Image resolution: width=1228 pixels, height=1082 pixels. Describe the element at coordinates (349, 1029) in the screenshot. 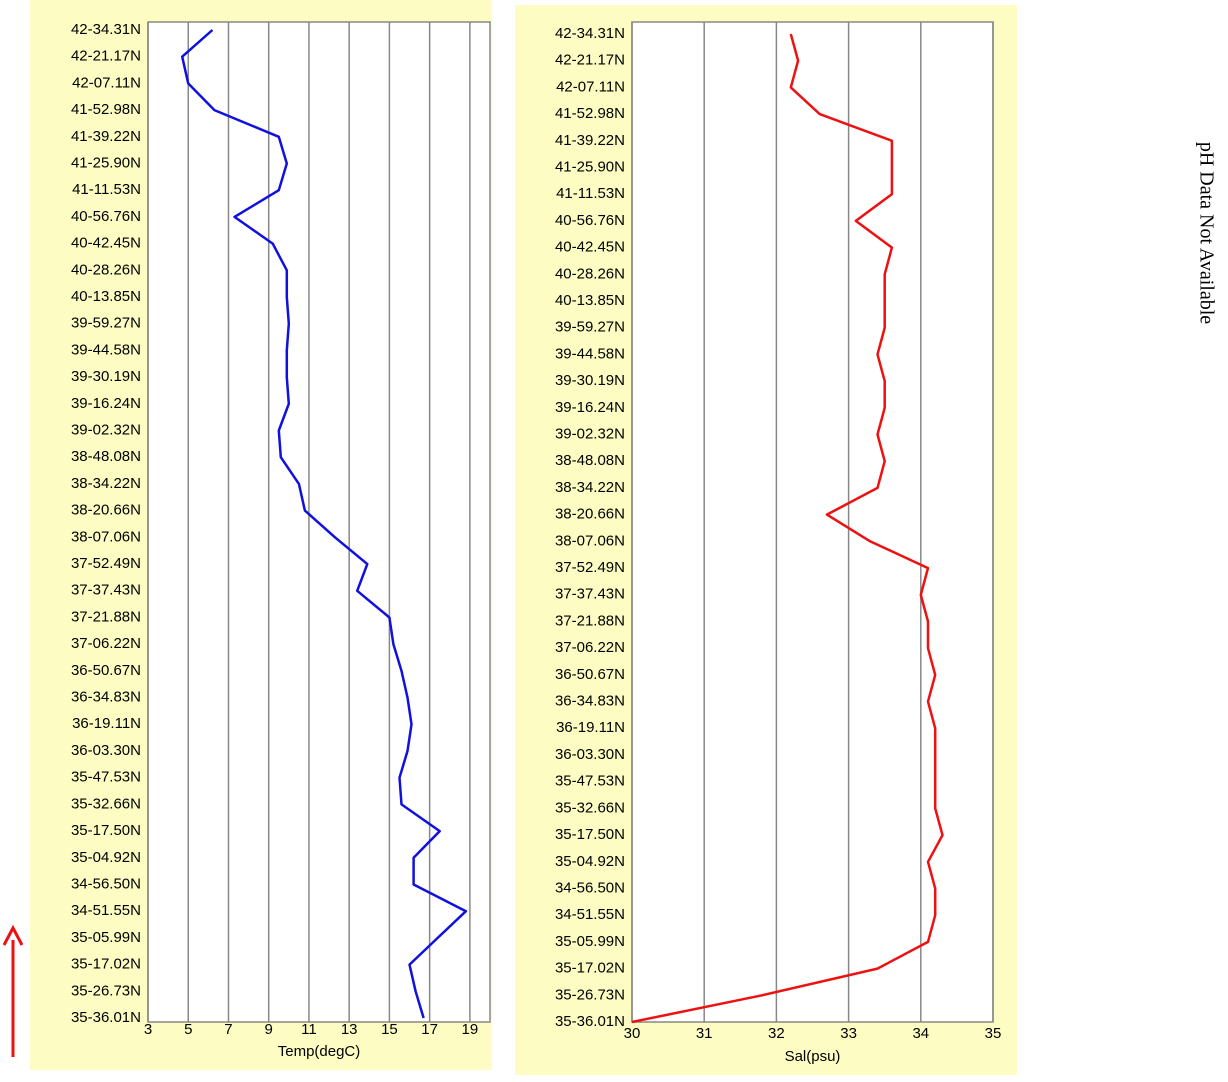

I see `x-tick-label: 13` at that location.